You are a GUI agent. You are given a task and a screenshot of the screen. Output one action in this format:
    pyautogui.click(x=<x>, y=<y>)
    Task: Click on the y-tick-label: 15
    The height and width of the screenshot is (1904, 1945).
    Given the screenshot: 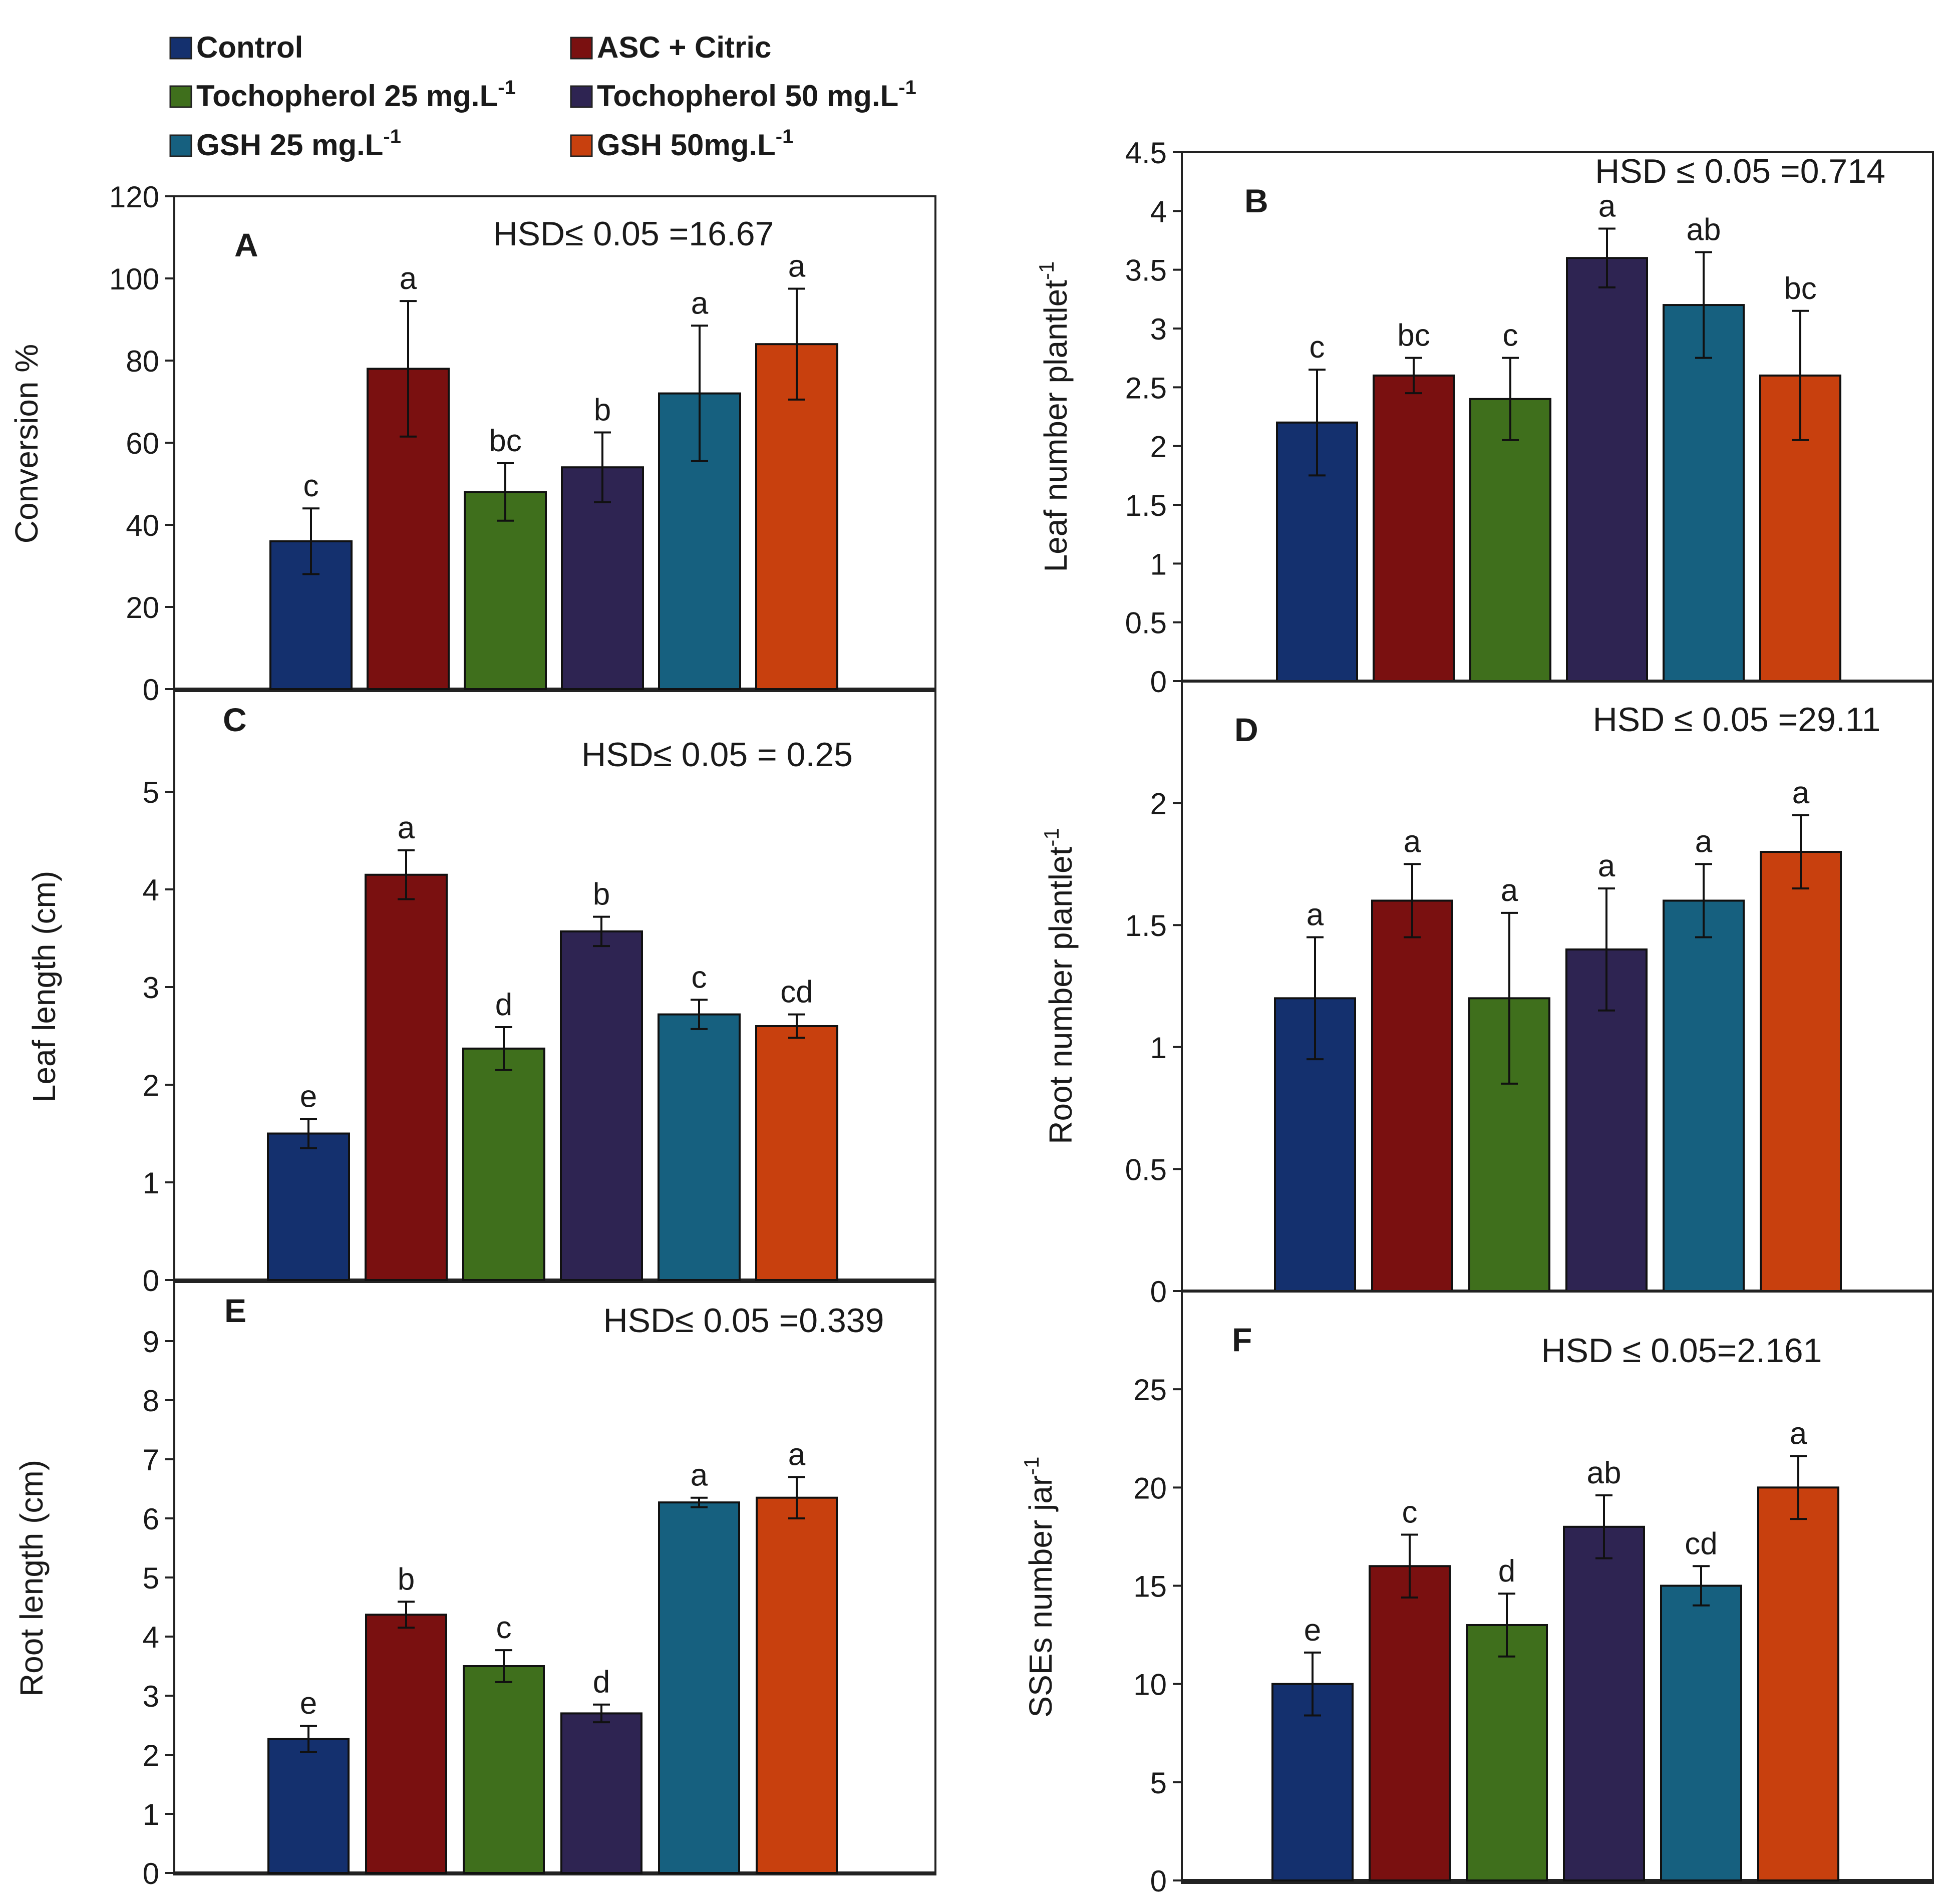 What is the action you would take?
    pyautogui.click(x=1150, y=1587)
    